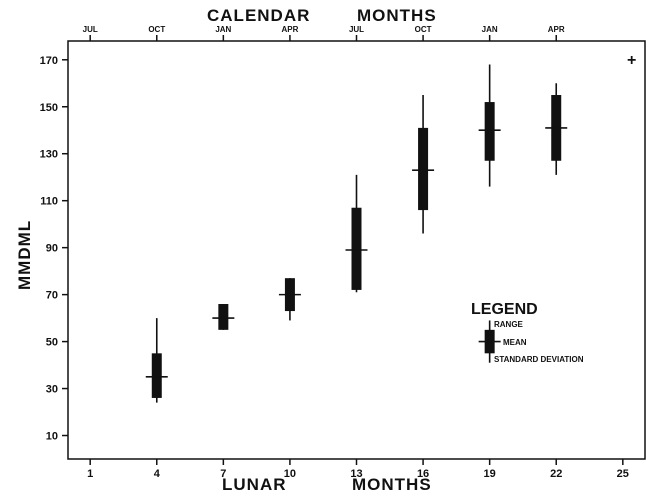 This screenshot has width=654, height=496. Describe the element at coordinates (157, 474) in the screenshot. I see `x-tick-label: 4` at that location.